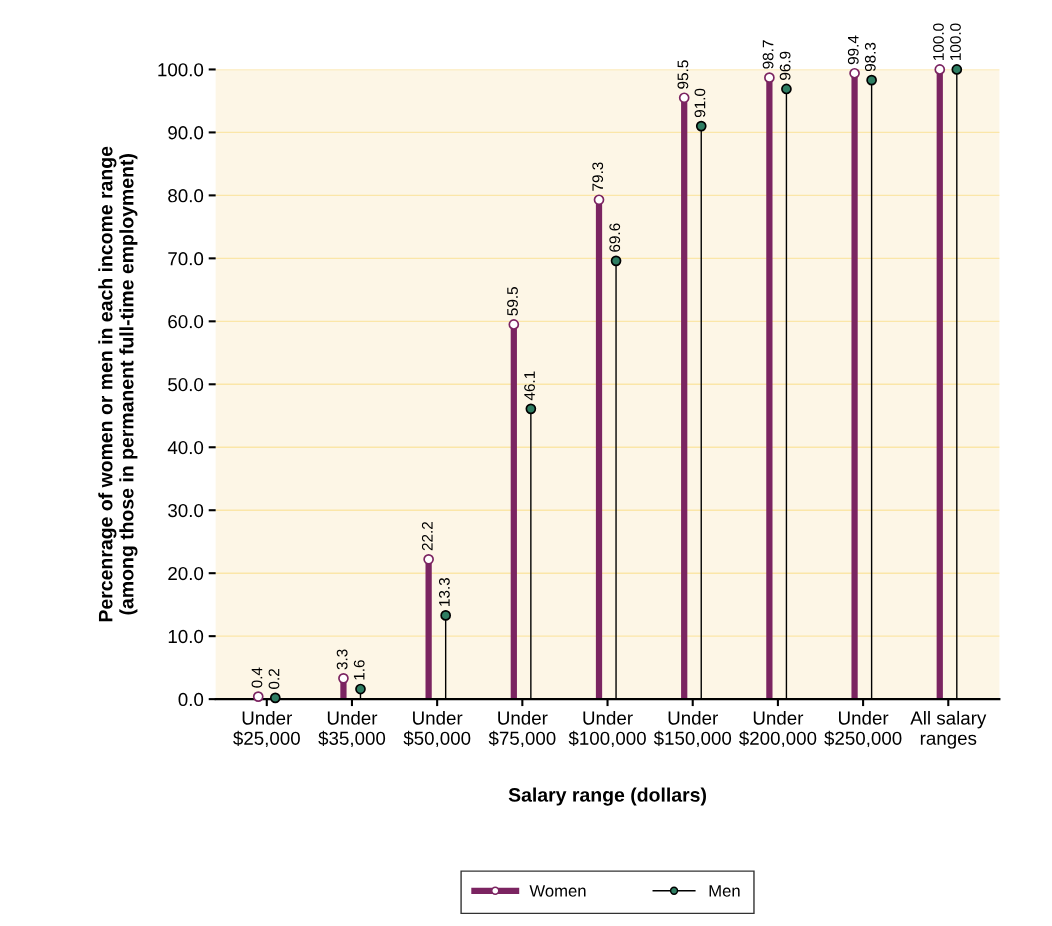 The width and height of the screenshot is (1052, 926). I want to click on legend-label: Women, so click(557, 891).